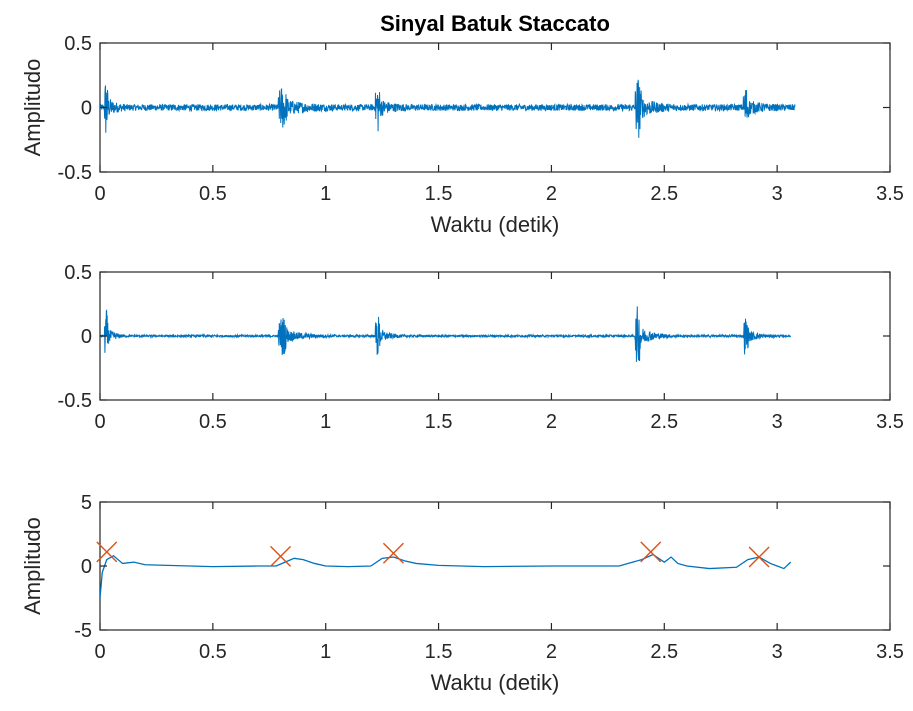 The height and width of the screenshot is (711, 913). What do you see at coordinates (83, 631) in the screenshot?
I see `y-tick-label: -5` at bounding box center [83, 631].